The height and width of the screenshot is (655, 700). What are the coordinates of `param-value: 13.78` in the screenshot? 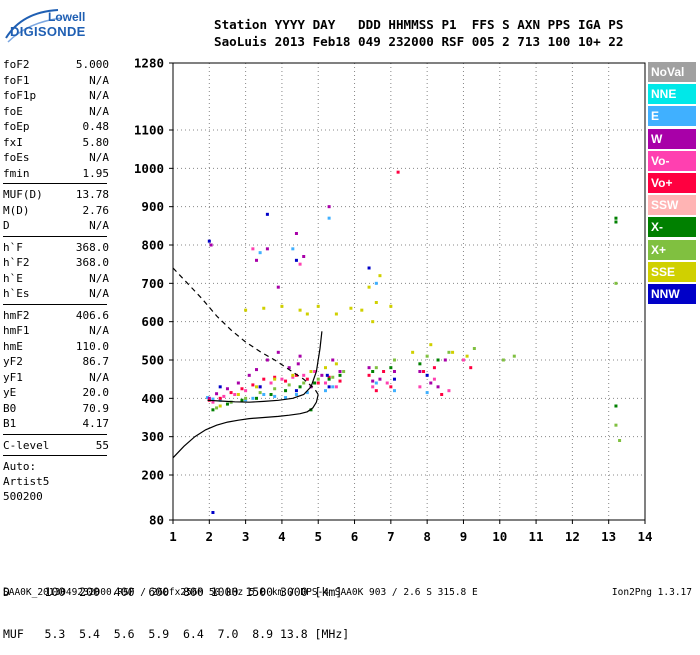 It's located at (92, 194).